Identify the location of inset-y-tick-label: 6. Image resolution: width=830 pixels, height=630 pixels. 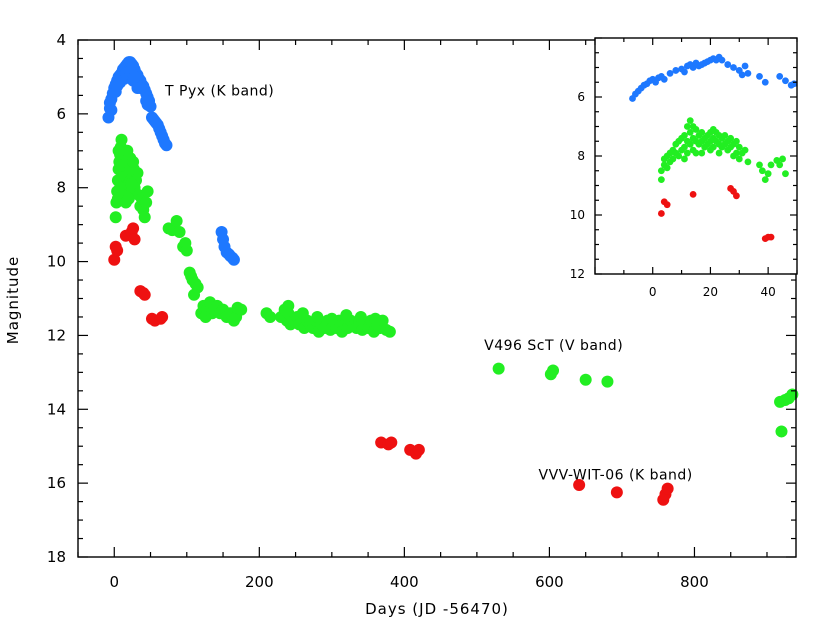
(581, 97).